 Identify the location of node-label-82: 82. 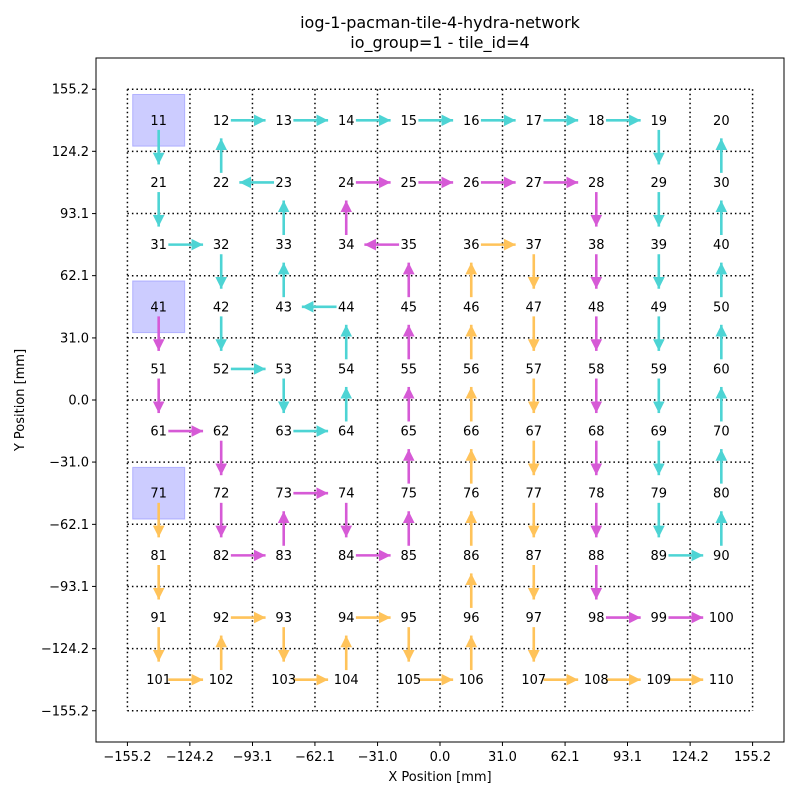
(221, 556).